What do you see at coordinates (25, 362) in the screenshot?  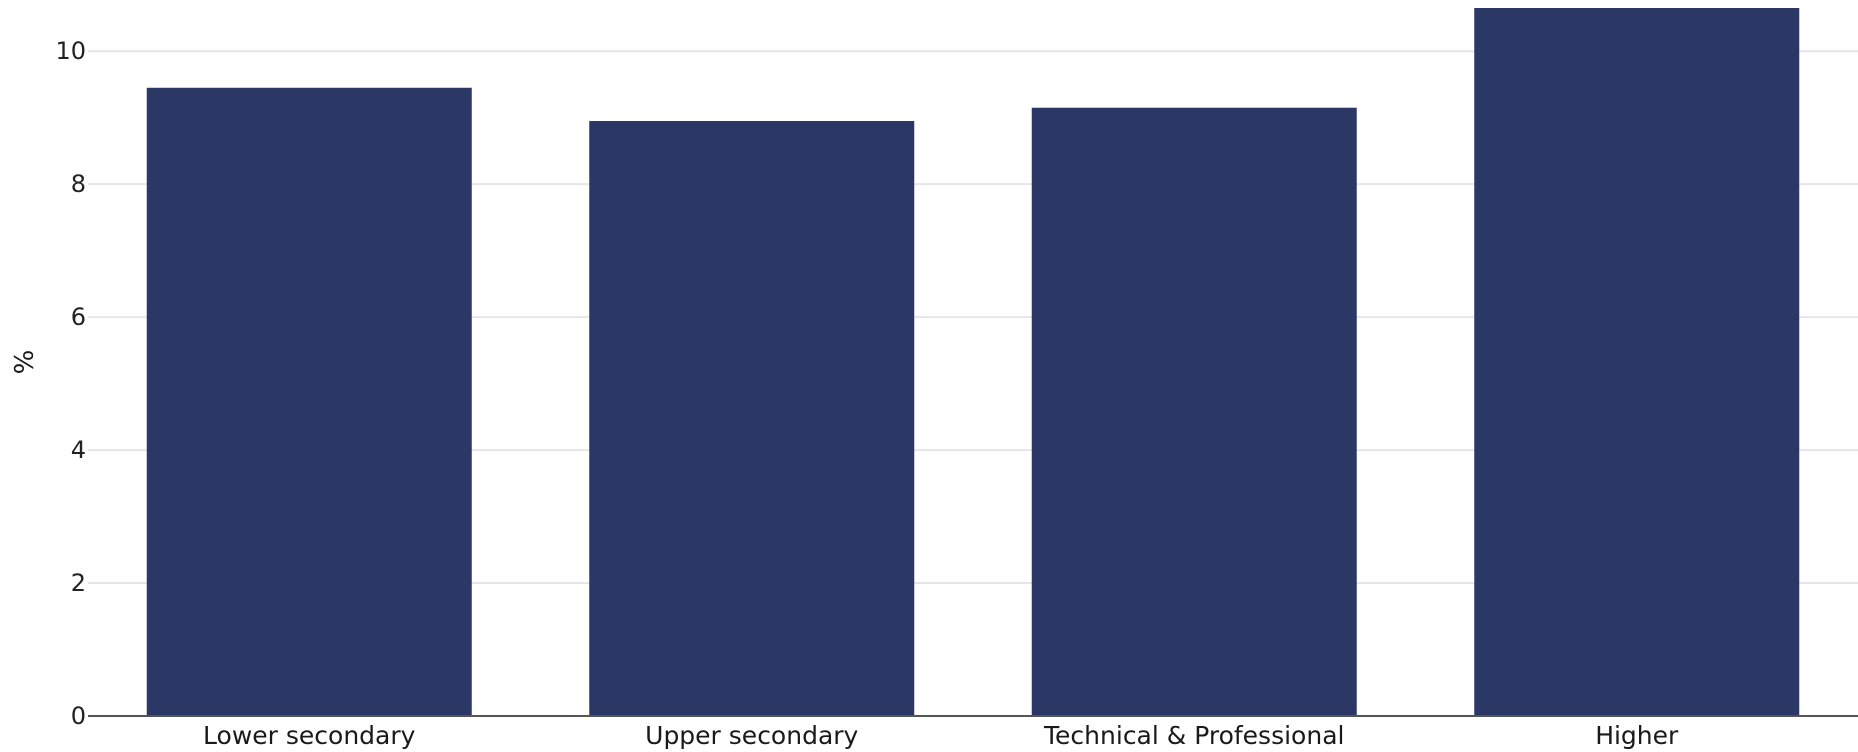 I see `y-axis-title: %` at bounding box center [25, 362].